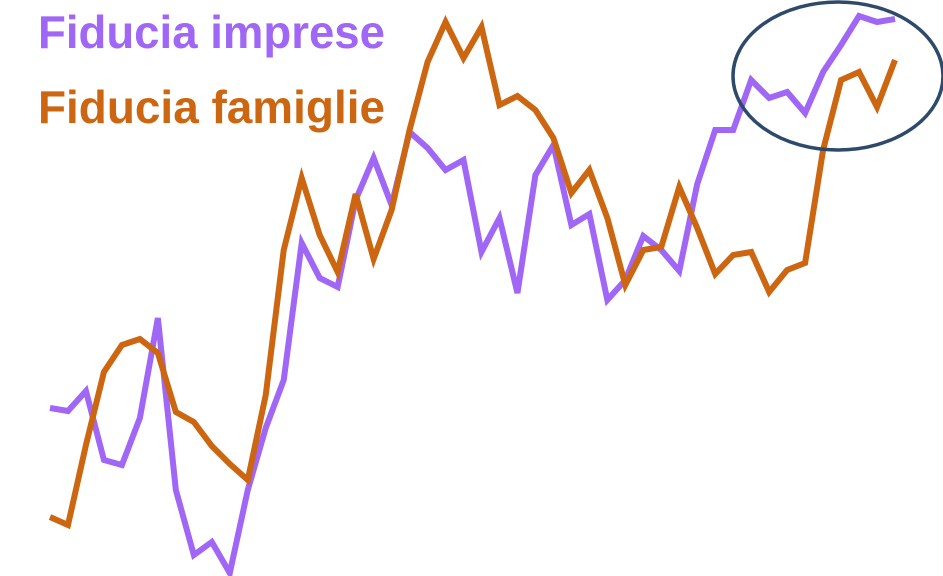 This screenshot has width=943, height=576. What do you see at coordinates (211, 32) in the screenshot?
I see `legend-label: Fiducia imprese` at bounding box center [211, 32].